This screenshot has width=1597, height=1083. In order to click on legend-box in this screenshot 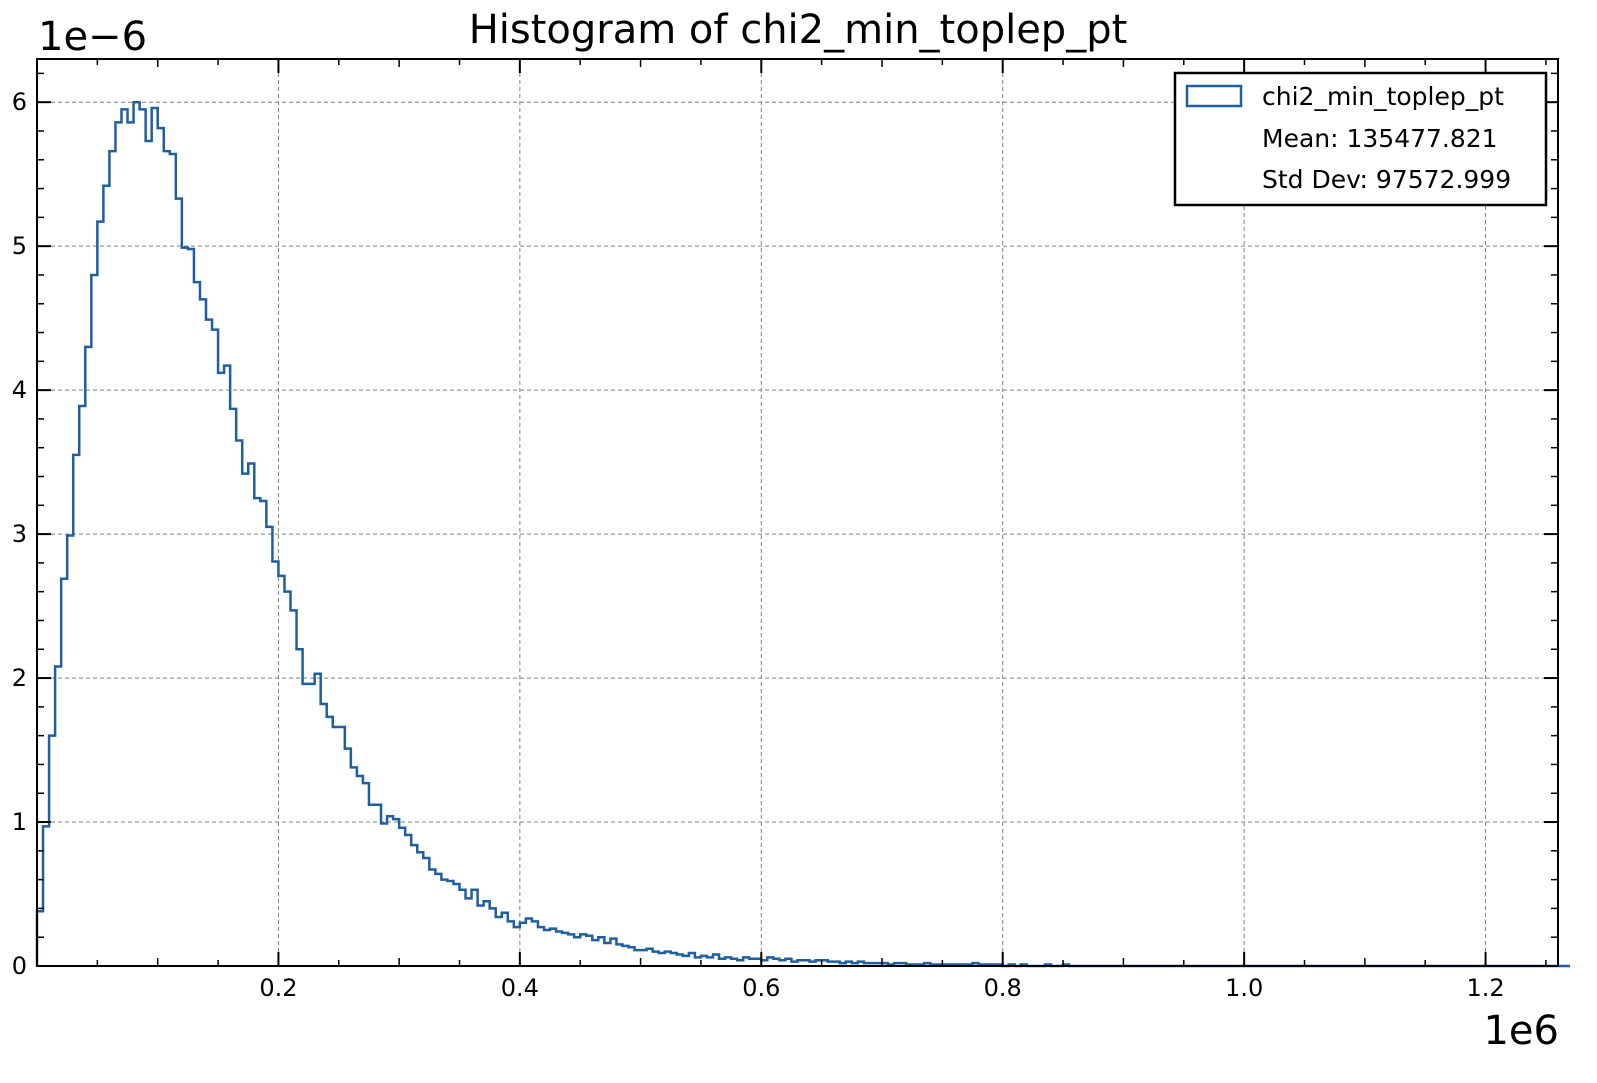, I will do `click(1360, 139)`.